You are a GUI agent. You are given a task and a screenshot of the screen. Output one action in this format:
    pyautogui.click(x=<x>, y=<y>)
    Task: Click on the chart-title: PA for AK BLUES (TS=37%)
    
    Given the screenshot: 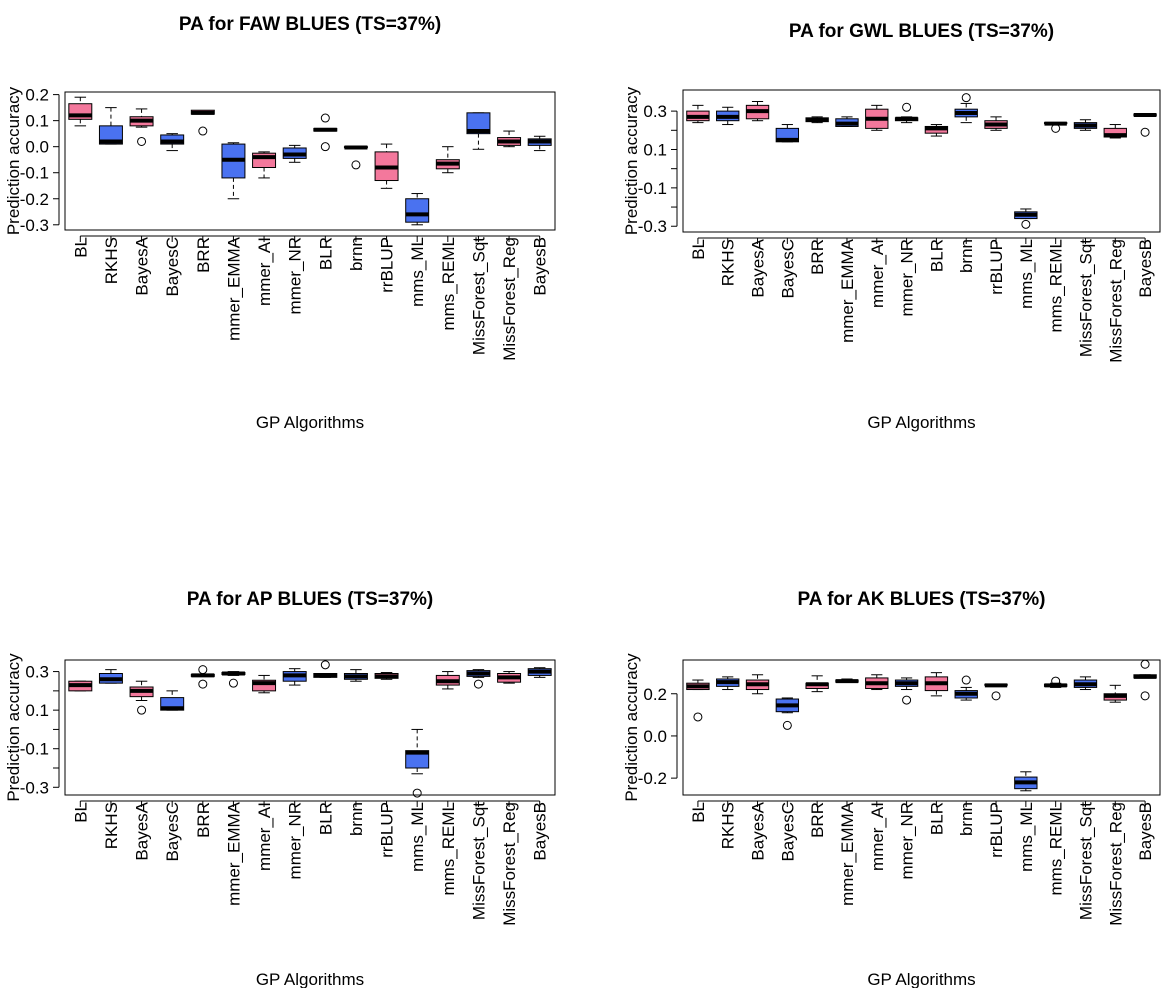 What is the action you would take?
    pyautogui.click(x=922, y=599)
    